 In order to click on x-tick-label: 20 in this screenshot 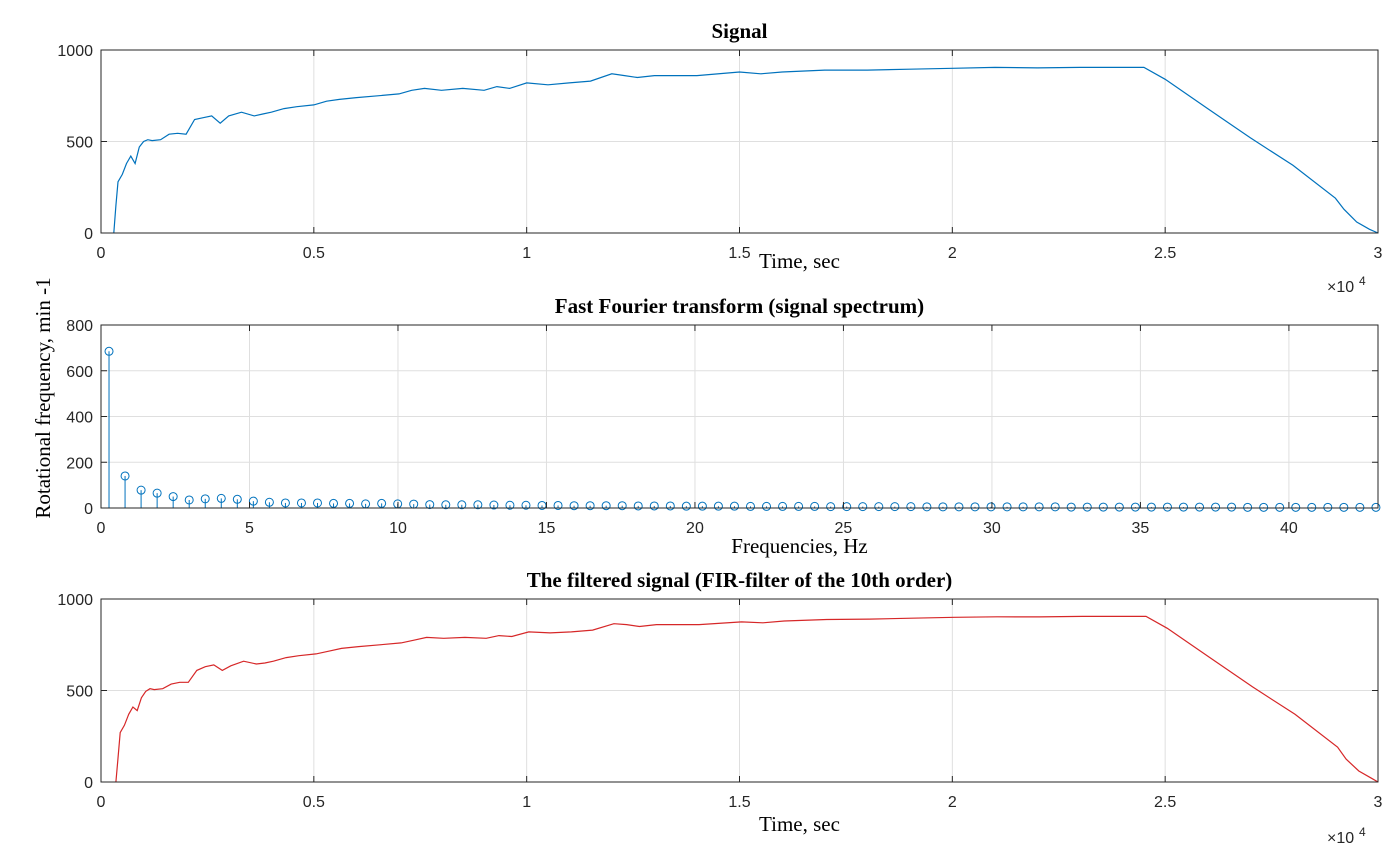, I will do `click(695, 528)`.